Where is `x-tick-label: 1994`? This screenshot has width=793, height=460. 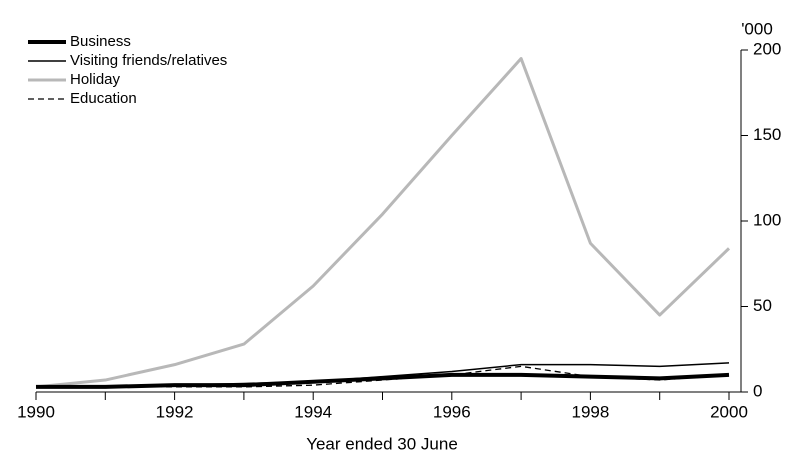 x-tick-label: 1994 is located at coordinates (313, 411).